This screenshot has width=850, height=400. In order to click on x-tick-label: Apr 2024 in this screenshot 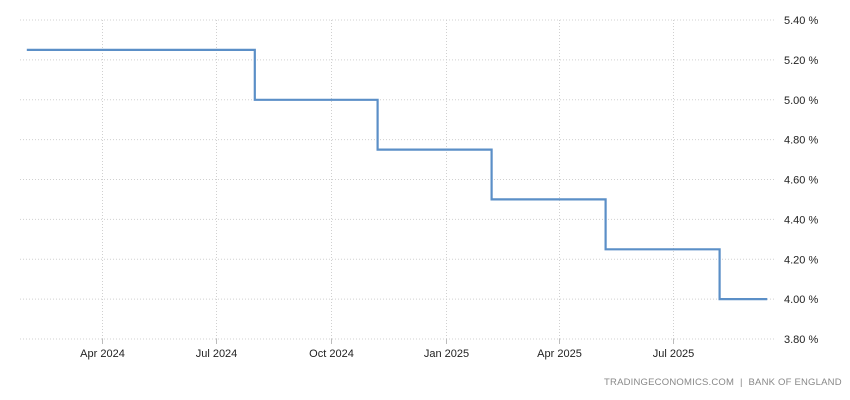, I will do `click(102, 354)`.